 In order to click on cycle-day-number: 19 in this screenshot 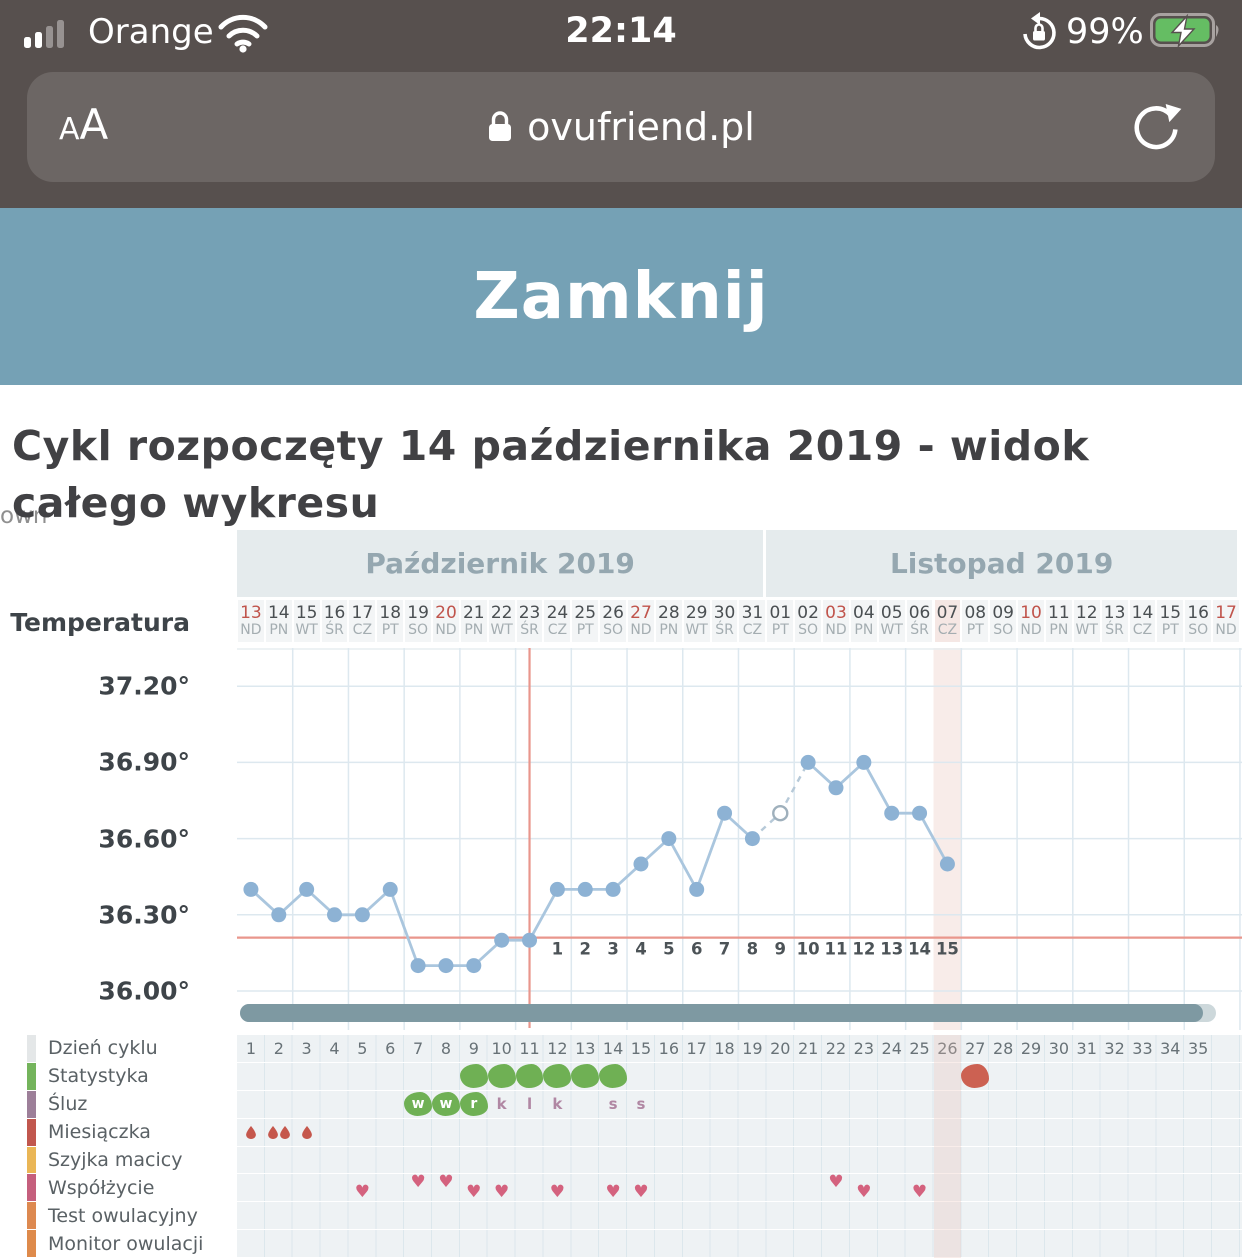, I will do `click(752, 1048)`.